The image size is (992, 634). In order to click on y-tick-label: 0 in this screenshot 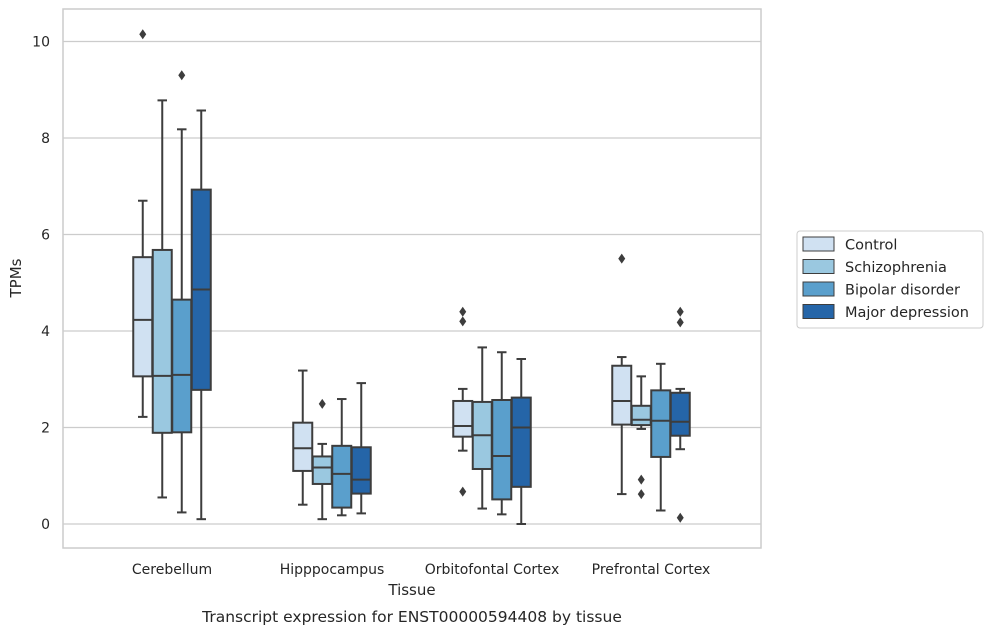, I will do `click(45, 525)`.